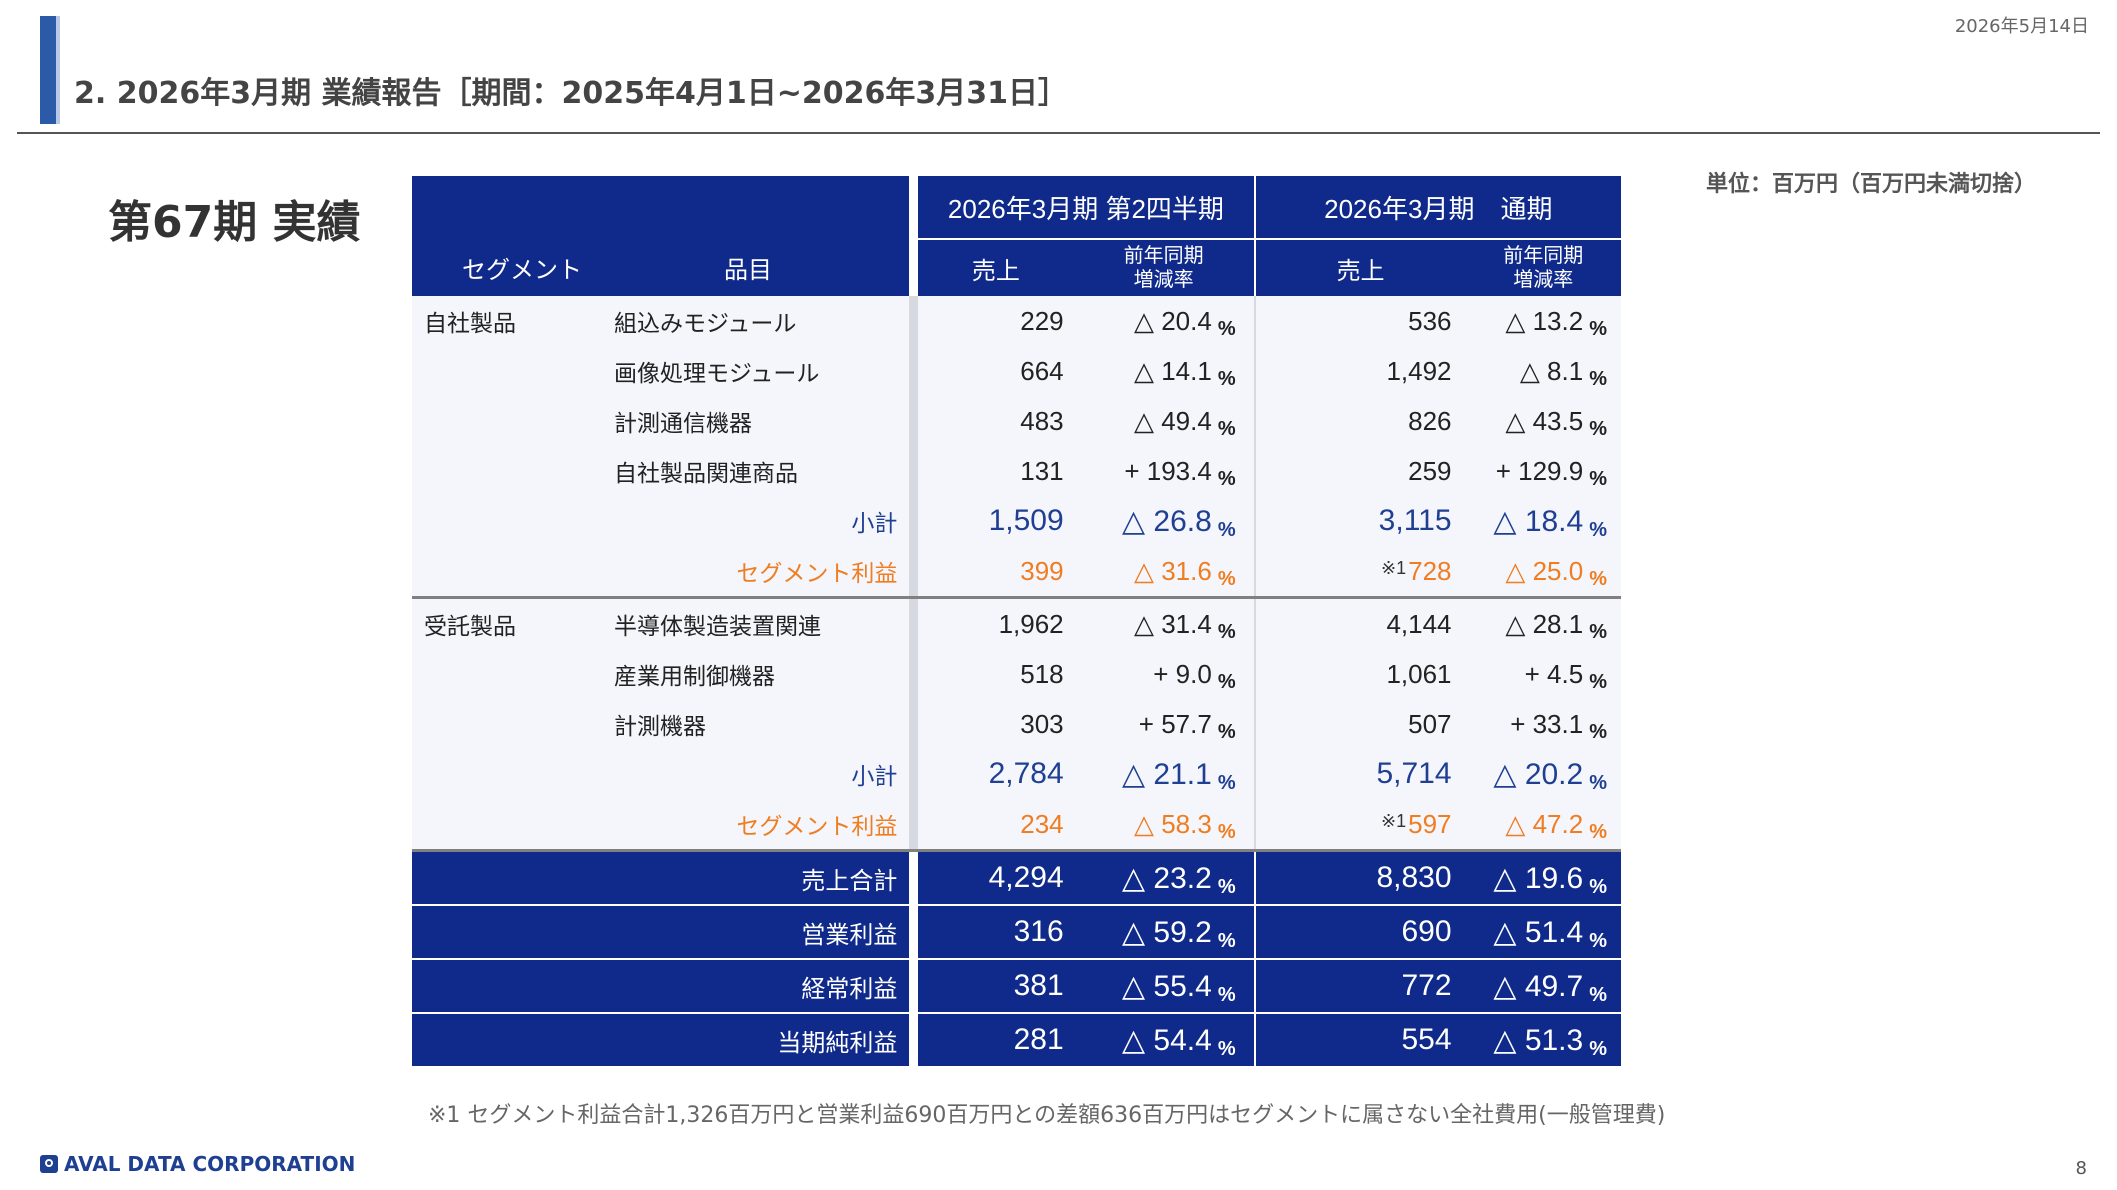 This screenshot has width=2117, height=1190. Describe the element at coordinates (996, 774) in the screenshot. I see `q2-sales: 2,784` at that location.